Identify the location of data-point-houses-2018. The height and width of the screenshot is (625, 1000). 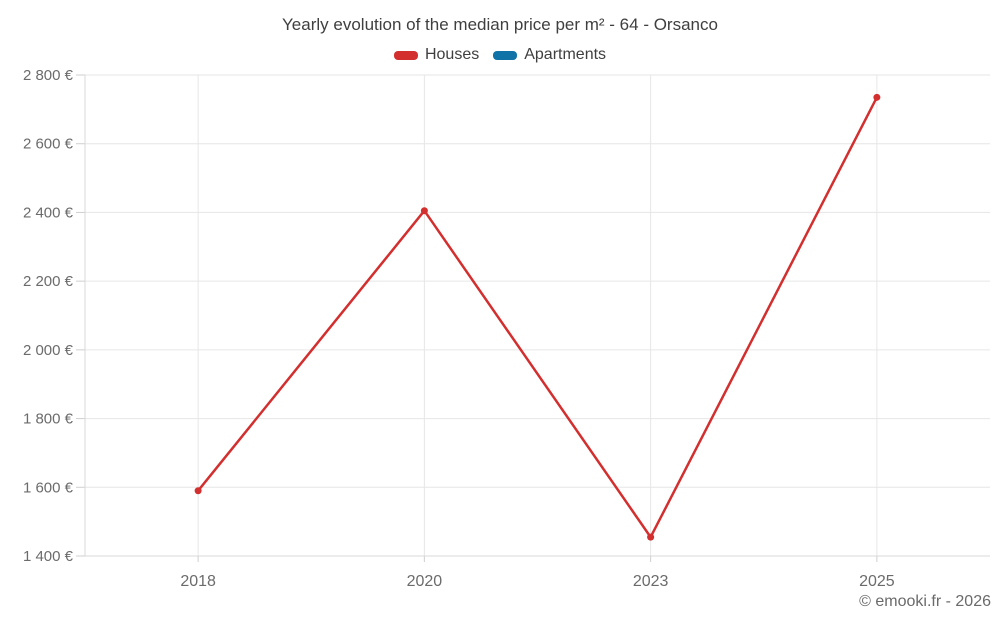
(198, 491).